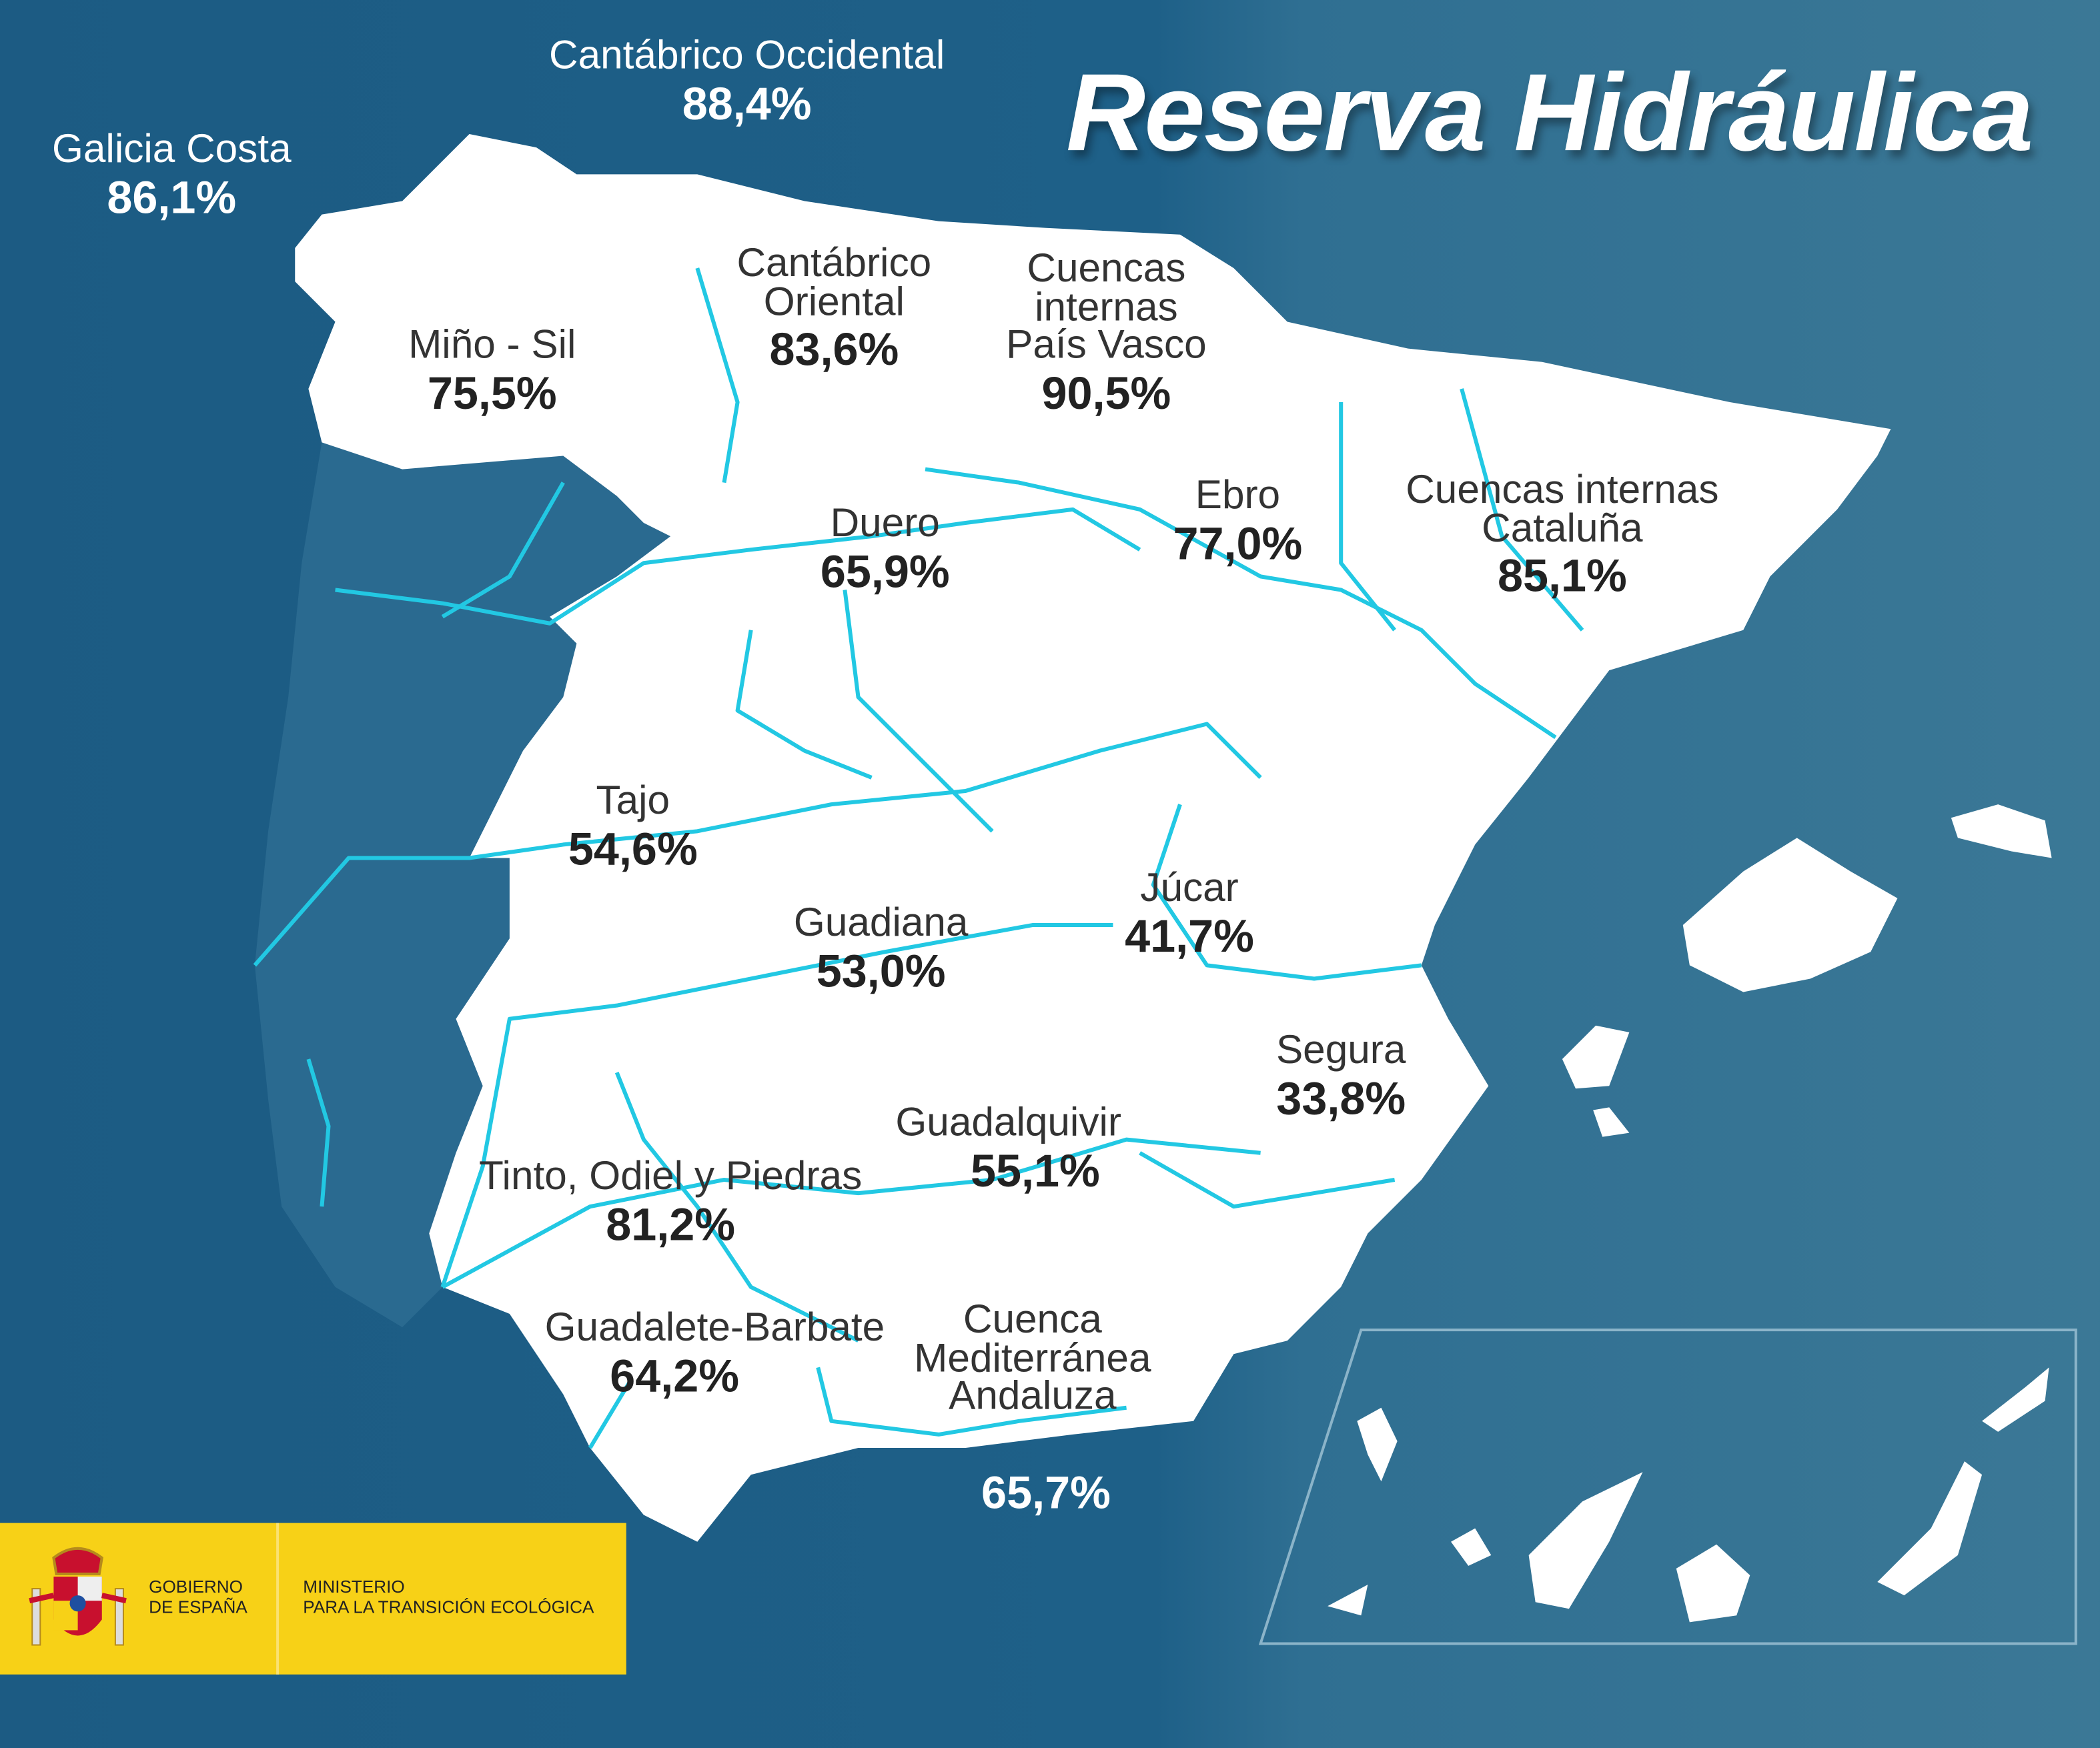 The width and height of the screenshot is (2100, 1748). What do you see at coordinates (2001, 831) in the screenshot?
I see `island-menorca` at bounding box center [2001, 831].